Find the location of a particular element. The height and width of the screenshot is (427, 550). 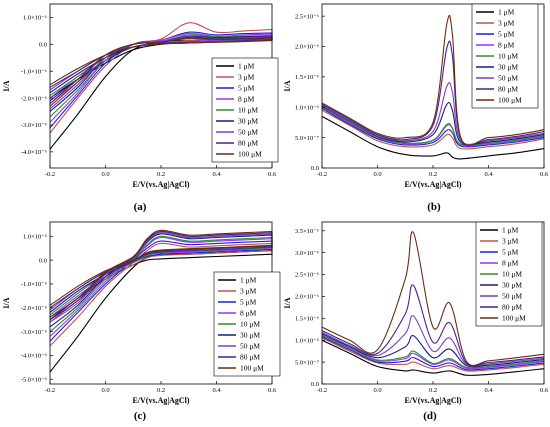

y-tick-label: -2.0×10⁻⁶ is located at coordinates (34, 308).